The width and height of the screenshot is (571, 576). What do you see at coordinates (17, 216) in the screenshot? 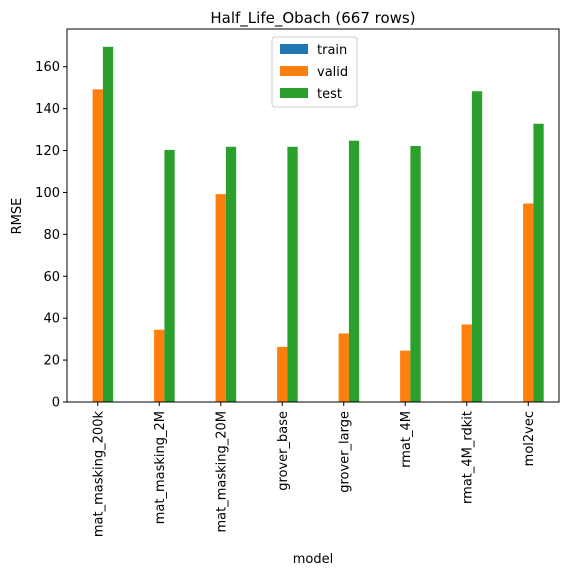
I see `y-axis-label: RMSE` at bounding box center [17, 216].